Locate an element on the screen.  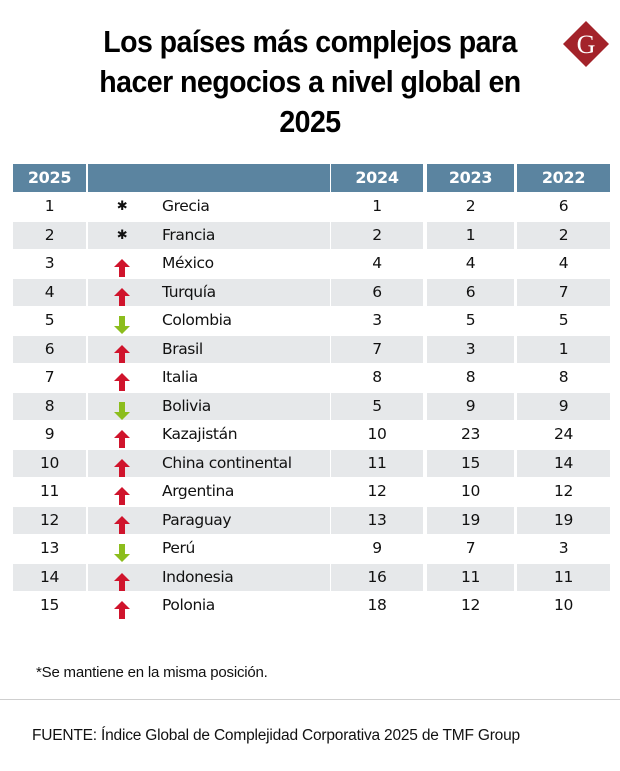
rank-2024: 11 is located at coordinates (377, 463).